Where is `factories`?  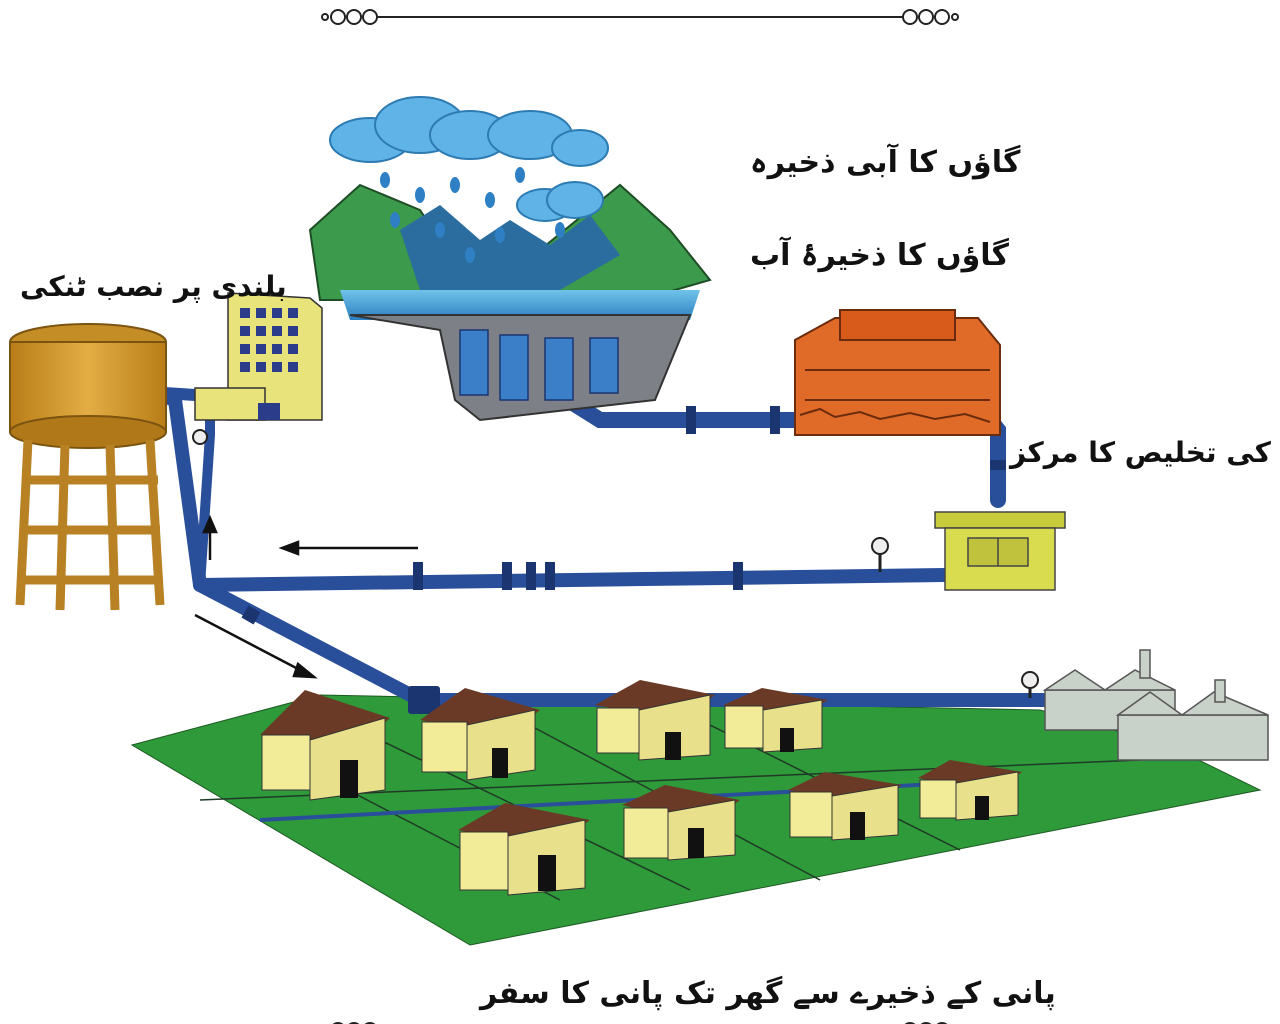 factories is located at coordinates (1155, 705).